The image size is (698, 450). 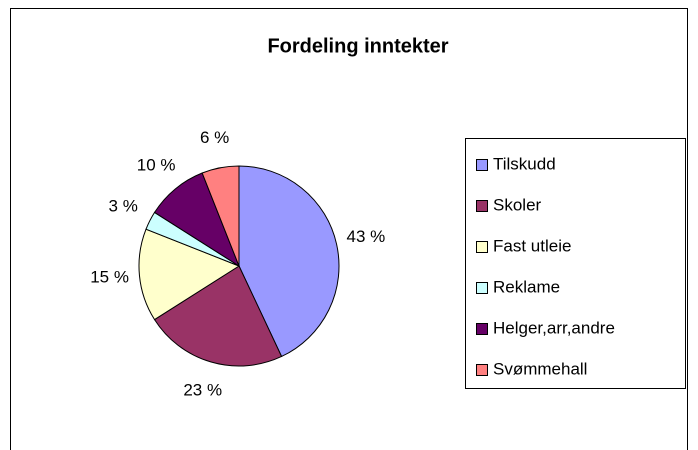 I want to click on legend-label: Helger,arr,andre, so click(x=554, y=327).